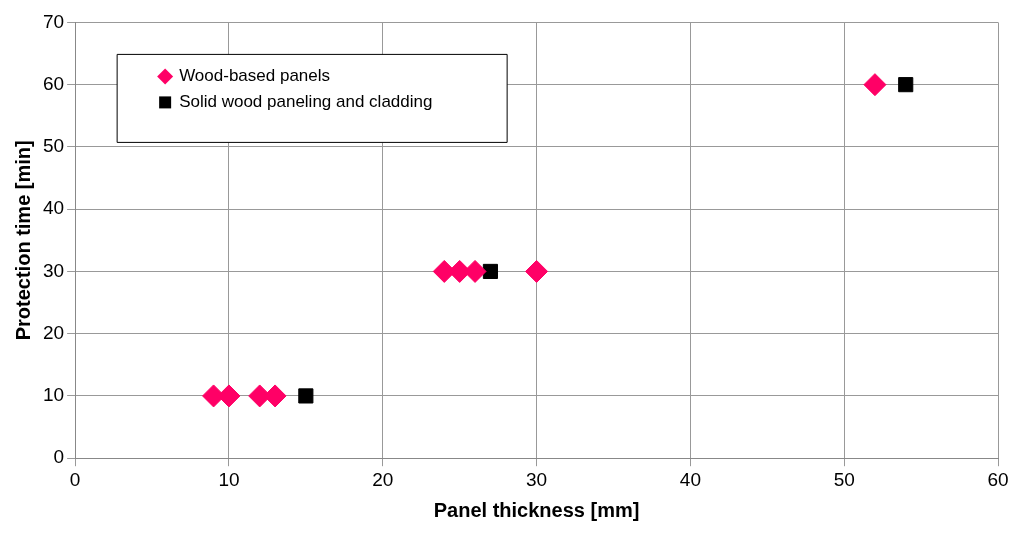  I want to click on y-tick-label: 60, so click(53, 83).